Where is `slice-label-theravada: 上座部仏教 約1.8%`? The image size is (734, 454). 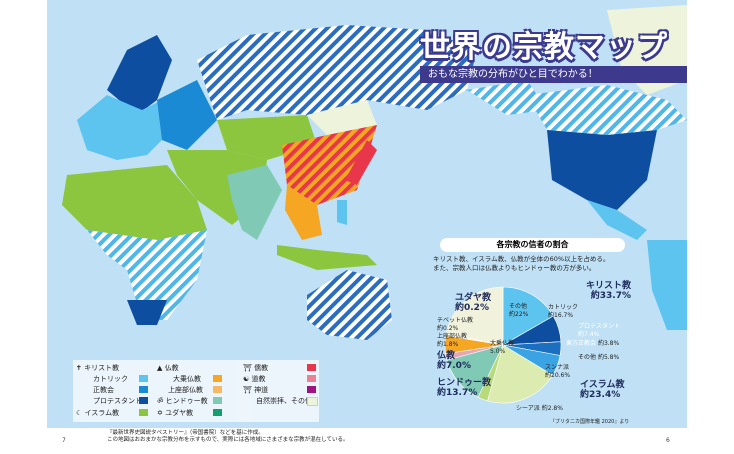 slice-label-theravada: 上座部仏教 約1.8% is located at coordinates (452, 341).